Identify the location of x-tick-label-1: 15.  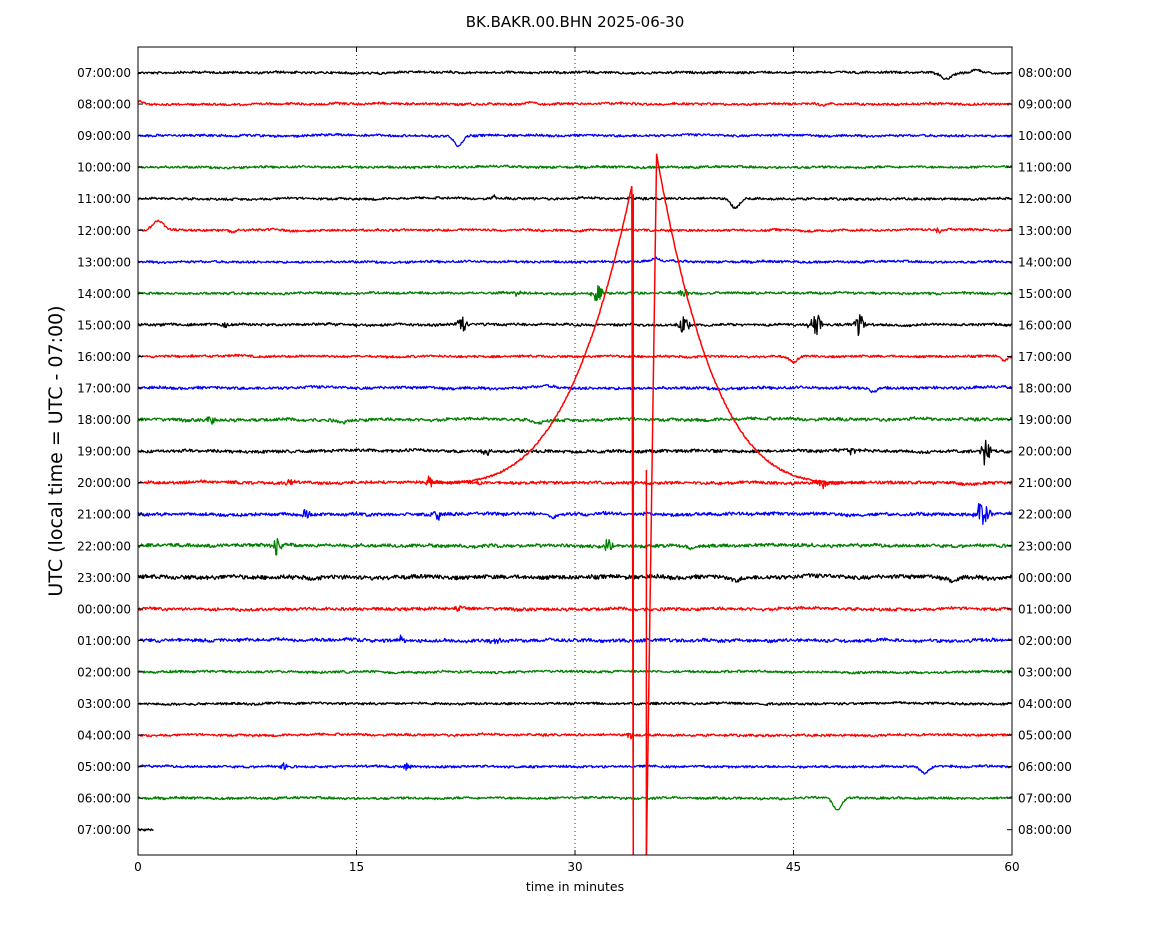
(356, 867).